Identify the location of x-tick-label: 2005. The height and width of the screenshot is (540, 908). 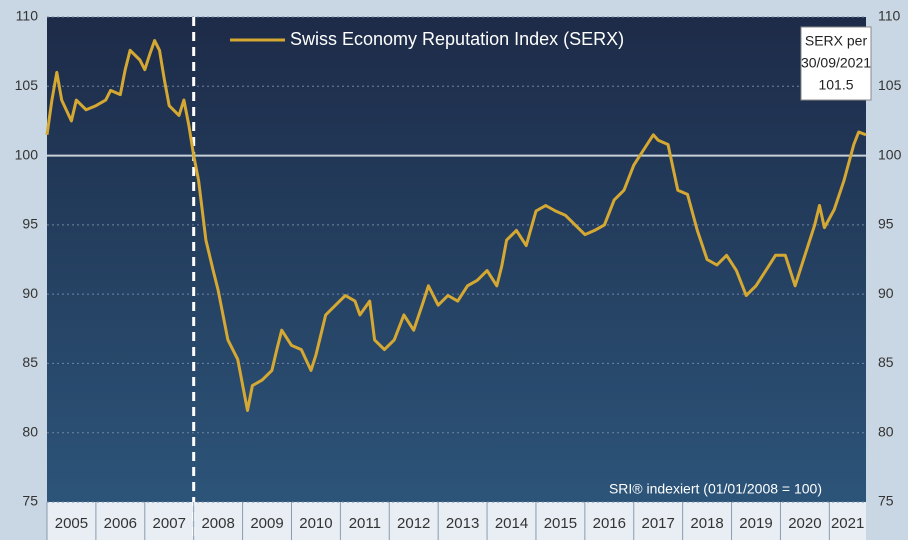
(71, 523).